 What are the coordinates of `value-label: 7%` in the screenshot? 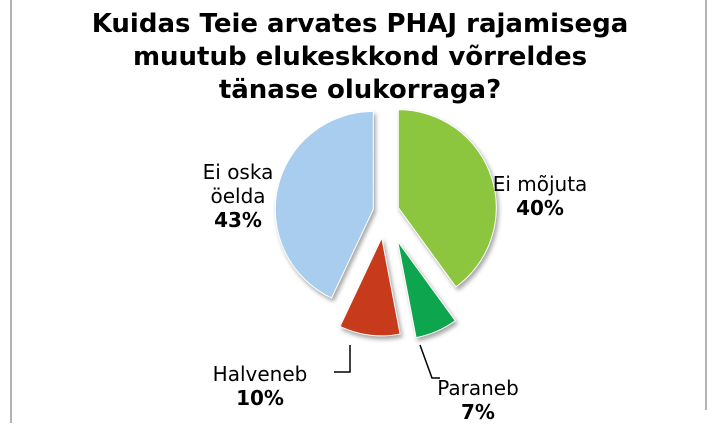 It's located at (478, 412).